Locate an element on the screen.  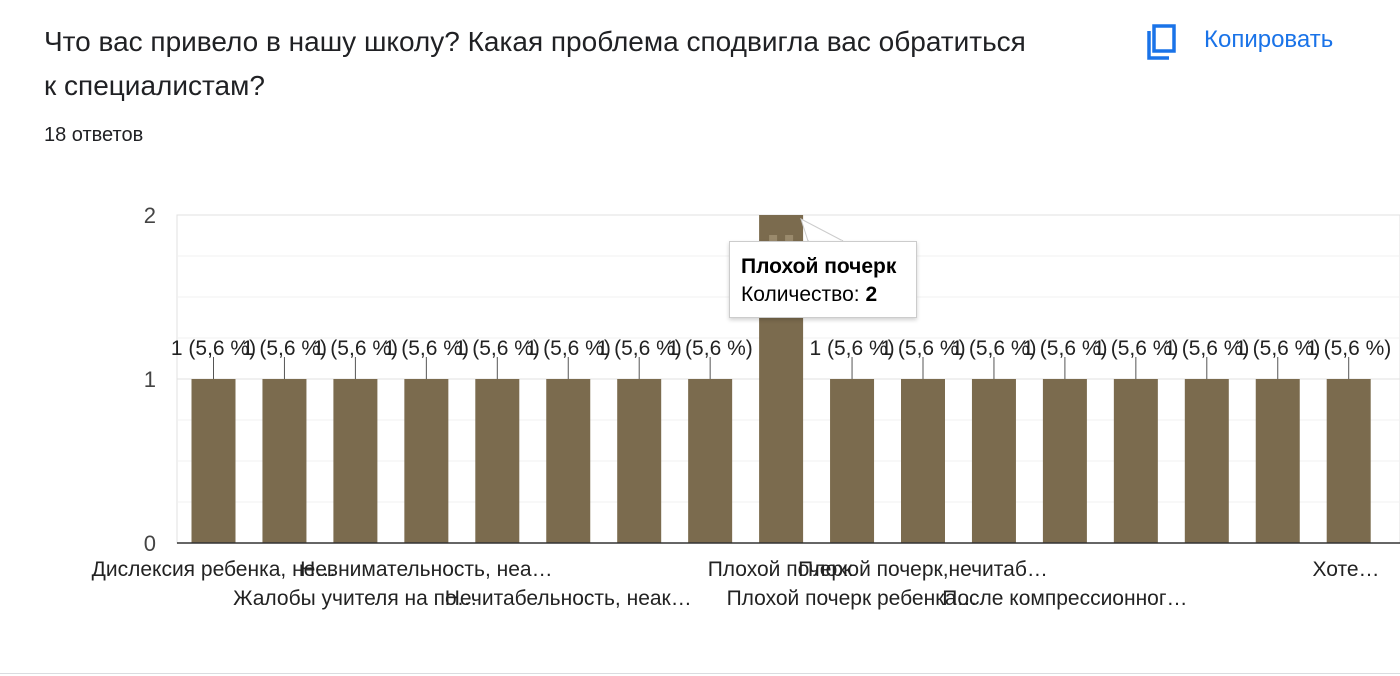
chart-tooltip: Плохой почерк Количество: 2 is located at coordinates (823, 279).